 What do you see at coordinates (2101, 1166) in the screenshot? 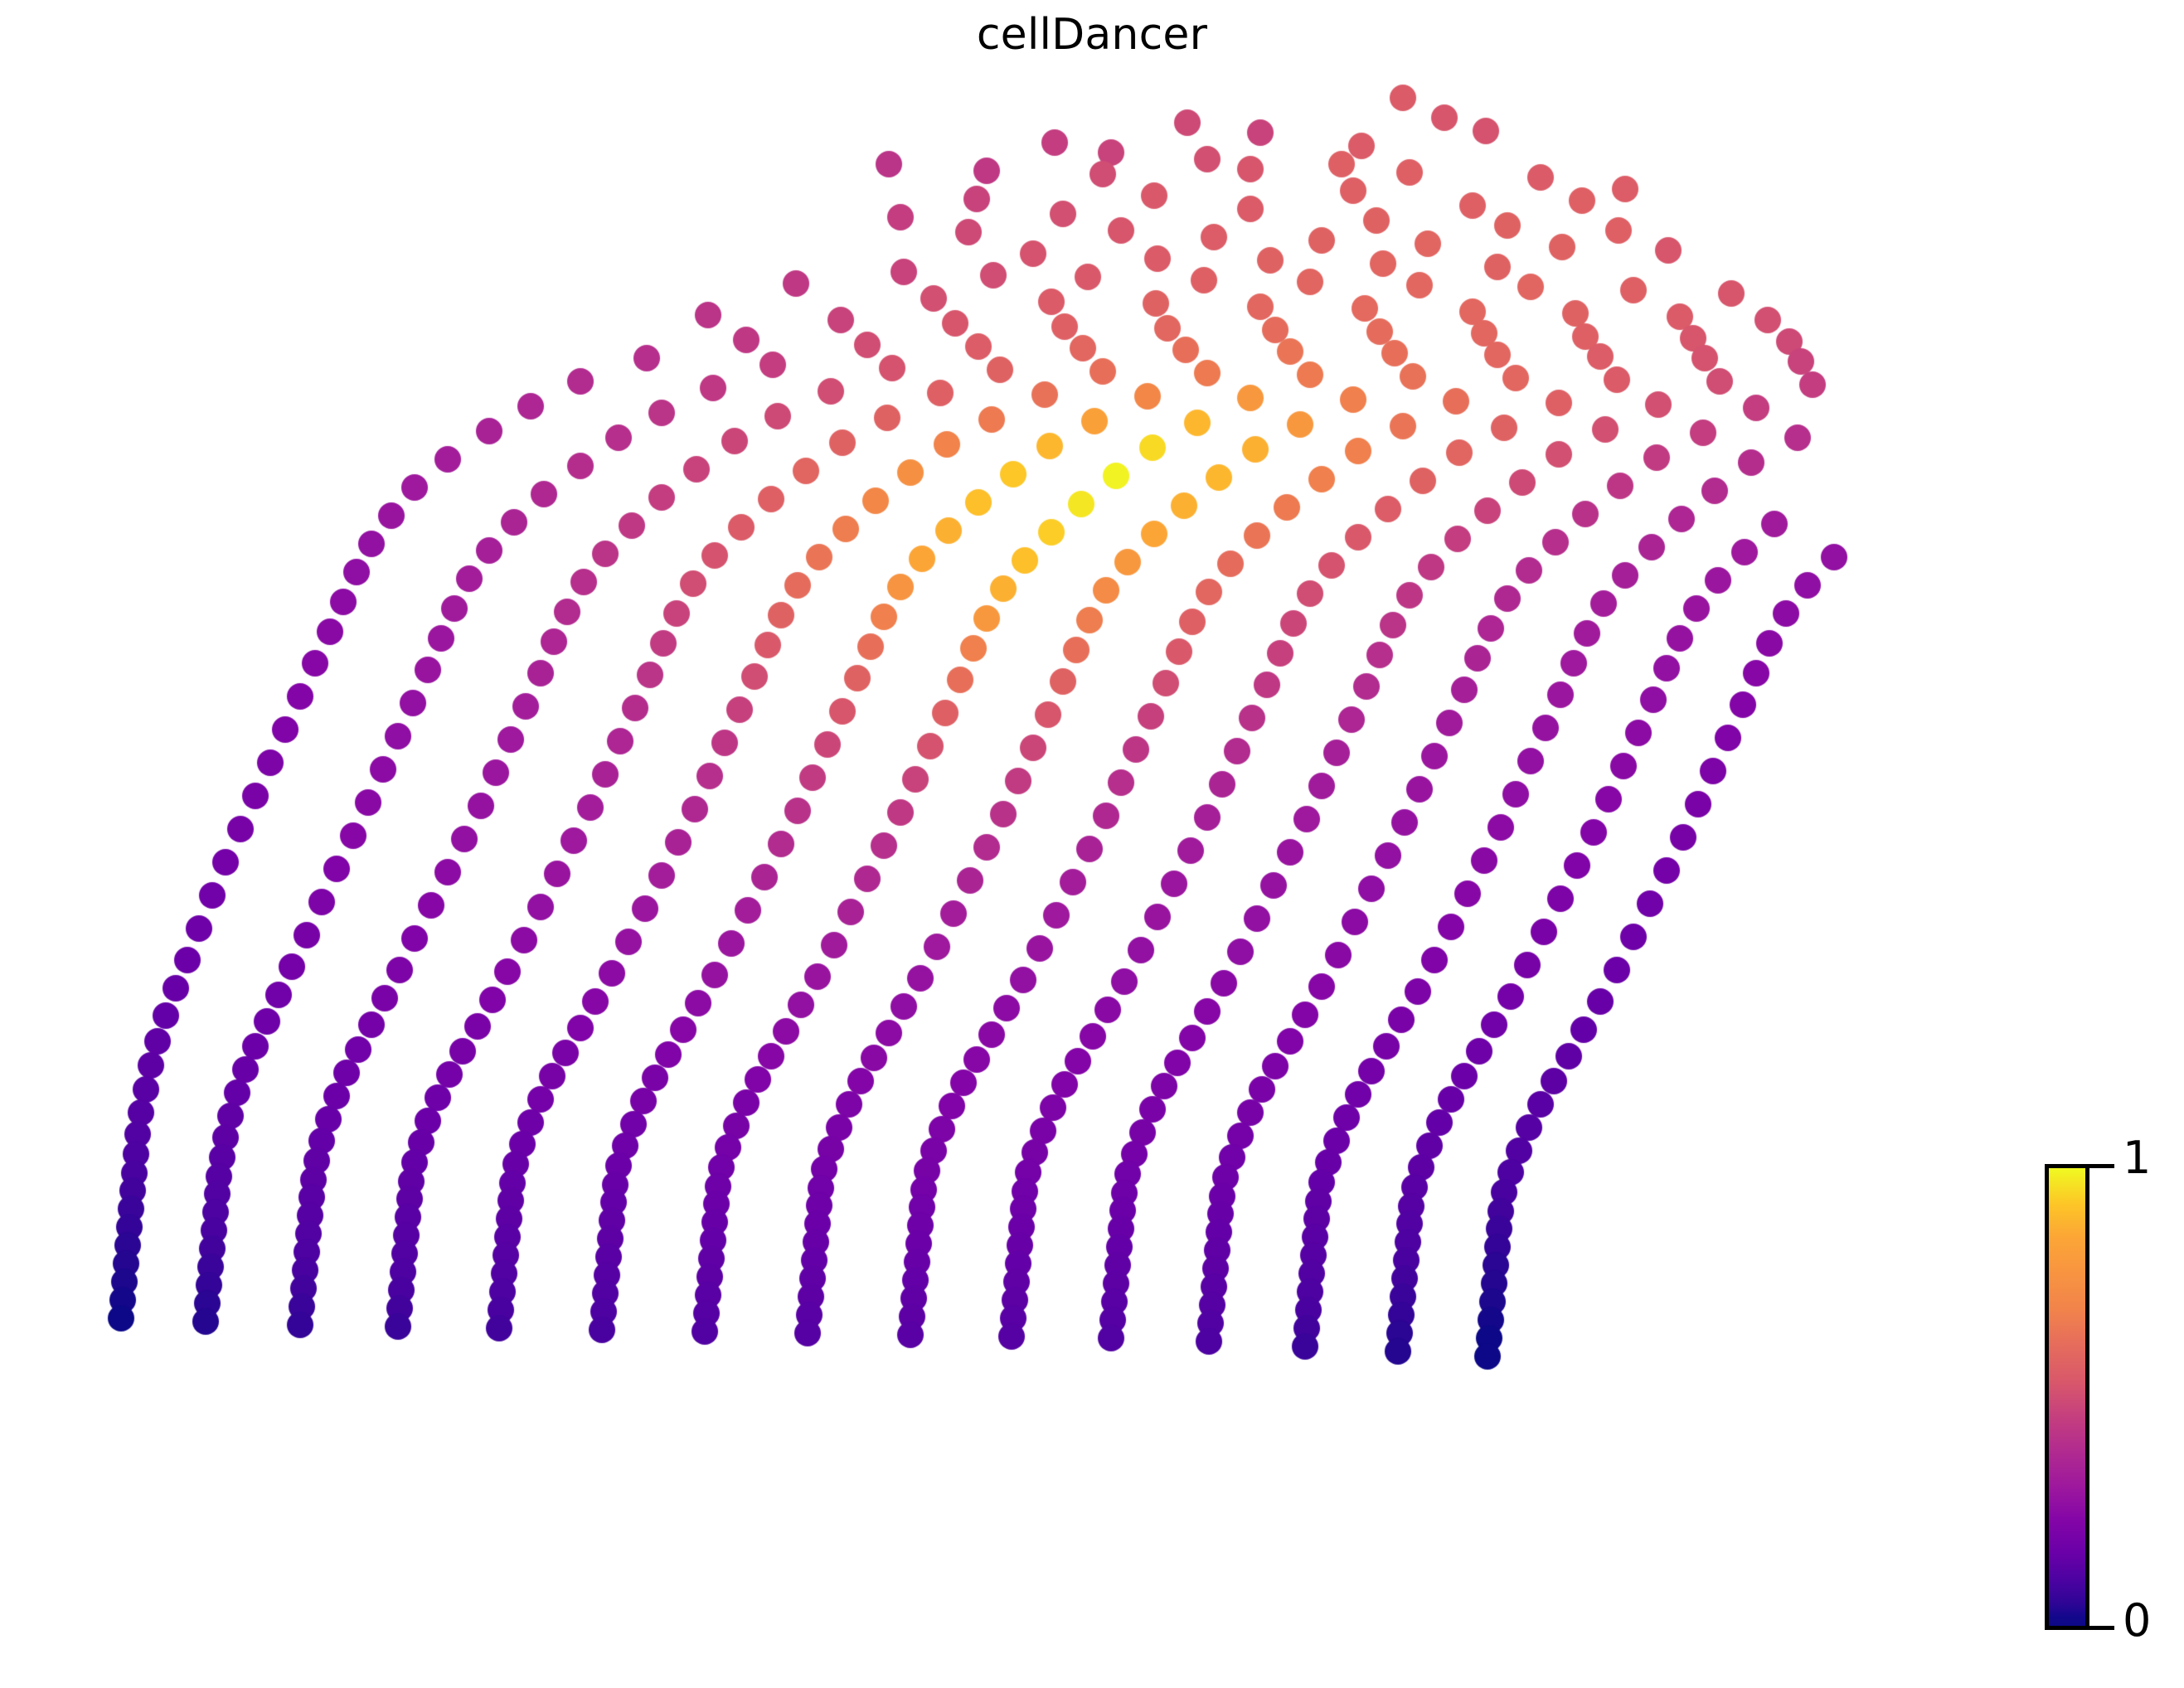
I see `colorbar-tick-top` at bounding box center [2101, 1166].